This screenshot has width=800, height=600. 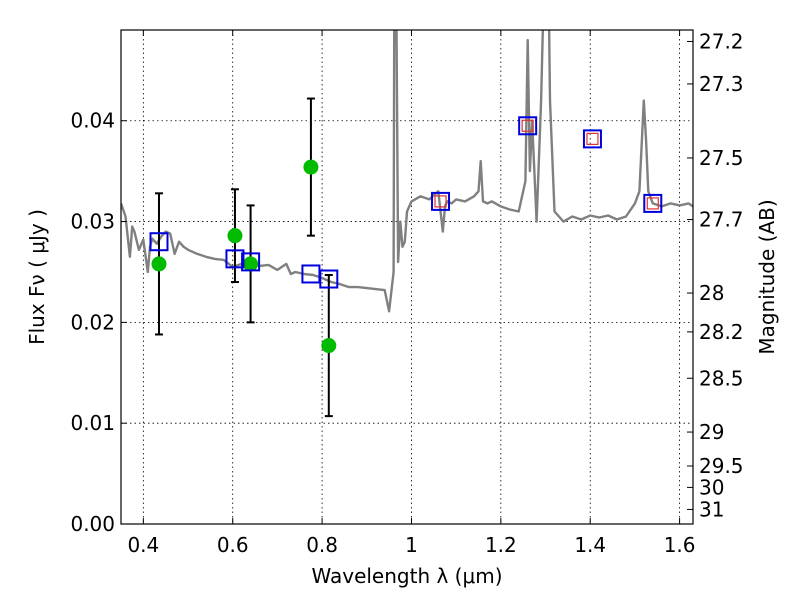 I want to click on y-tick-label: 0.01, so click(x=92, y=423).